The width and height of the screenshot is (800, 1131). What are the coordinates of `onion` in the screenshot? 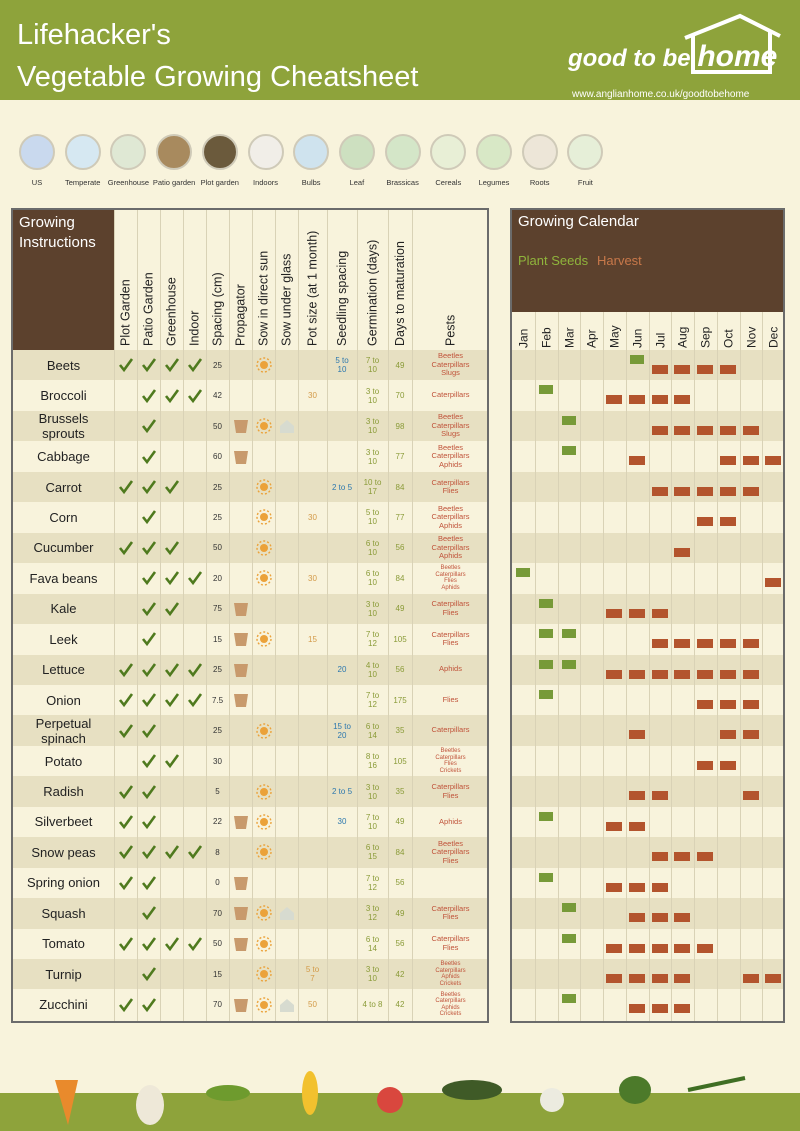 It's located at (552, 1100).